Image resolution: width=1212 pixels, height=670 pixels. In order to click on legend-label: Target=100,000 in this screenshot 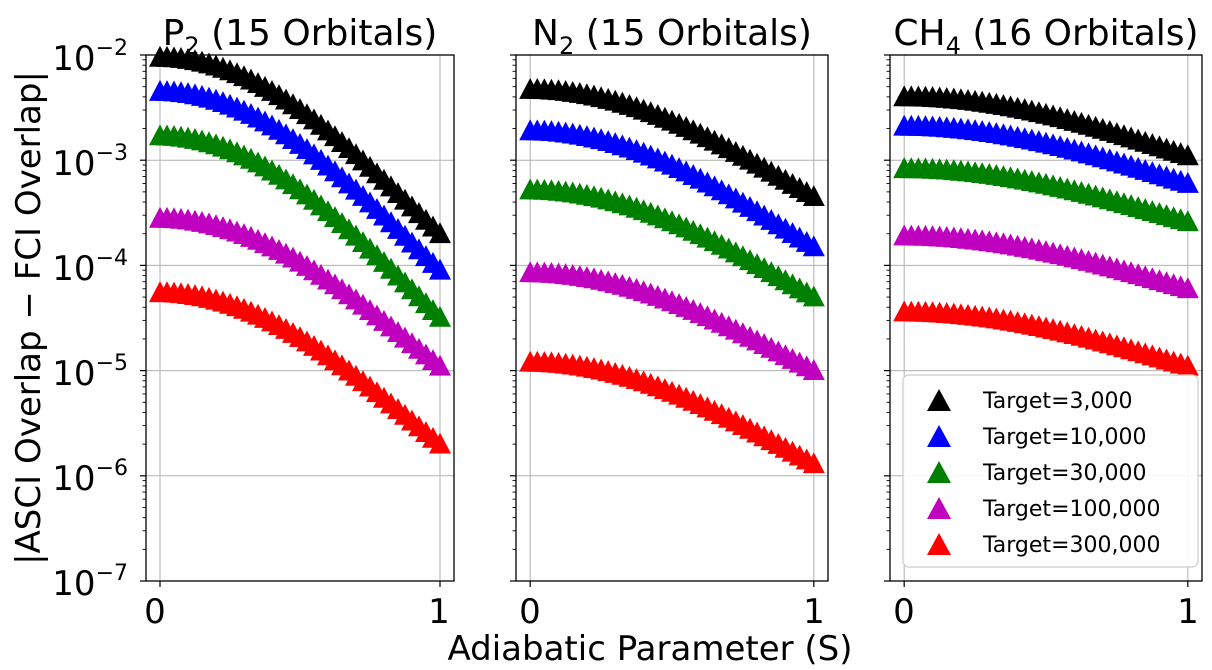, I will do `click(1071, 509)`.